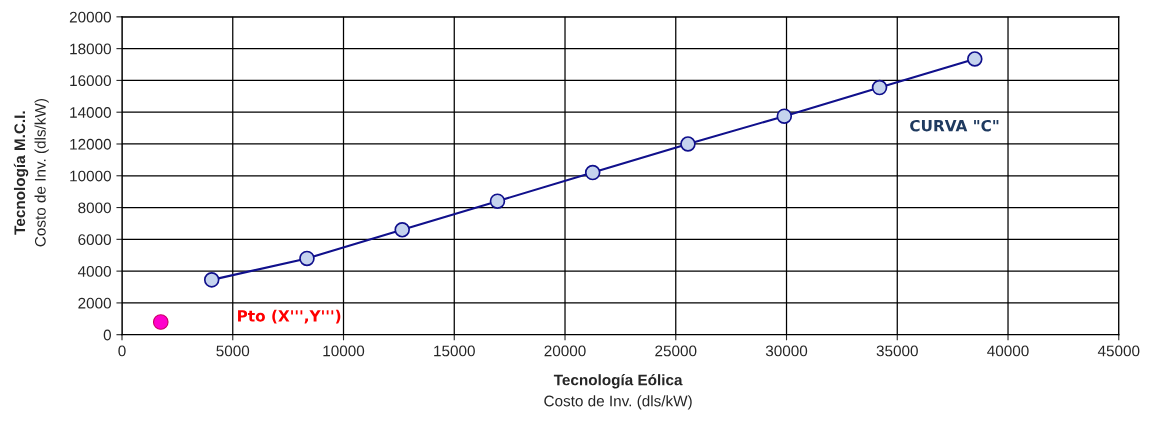 The image size is (1151, 421). What do you see at coordinates (94, 208) in the screenshot?
I see `y-tick-label: 8000` at bounding box center [94, 208].